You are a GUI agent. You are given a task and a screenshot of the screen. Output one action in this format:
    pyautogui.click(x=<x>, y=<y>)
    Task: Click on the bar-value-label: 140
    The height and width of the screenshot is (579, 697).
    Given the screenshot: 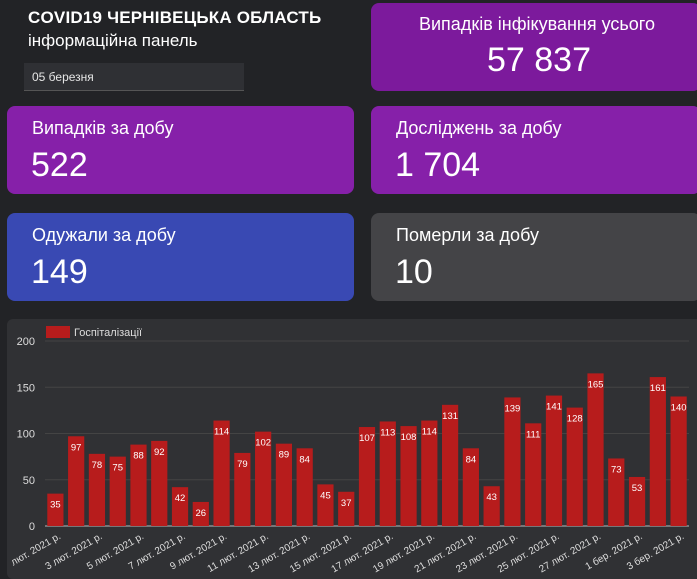 What is the action you would take?
    pyautogui.click(x=679, y=408)
    